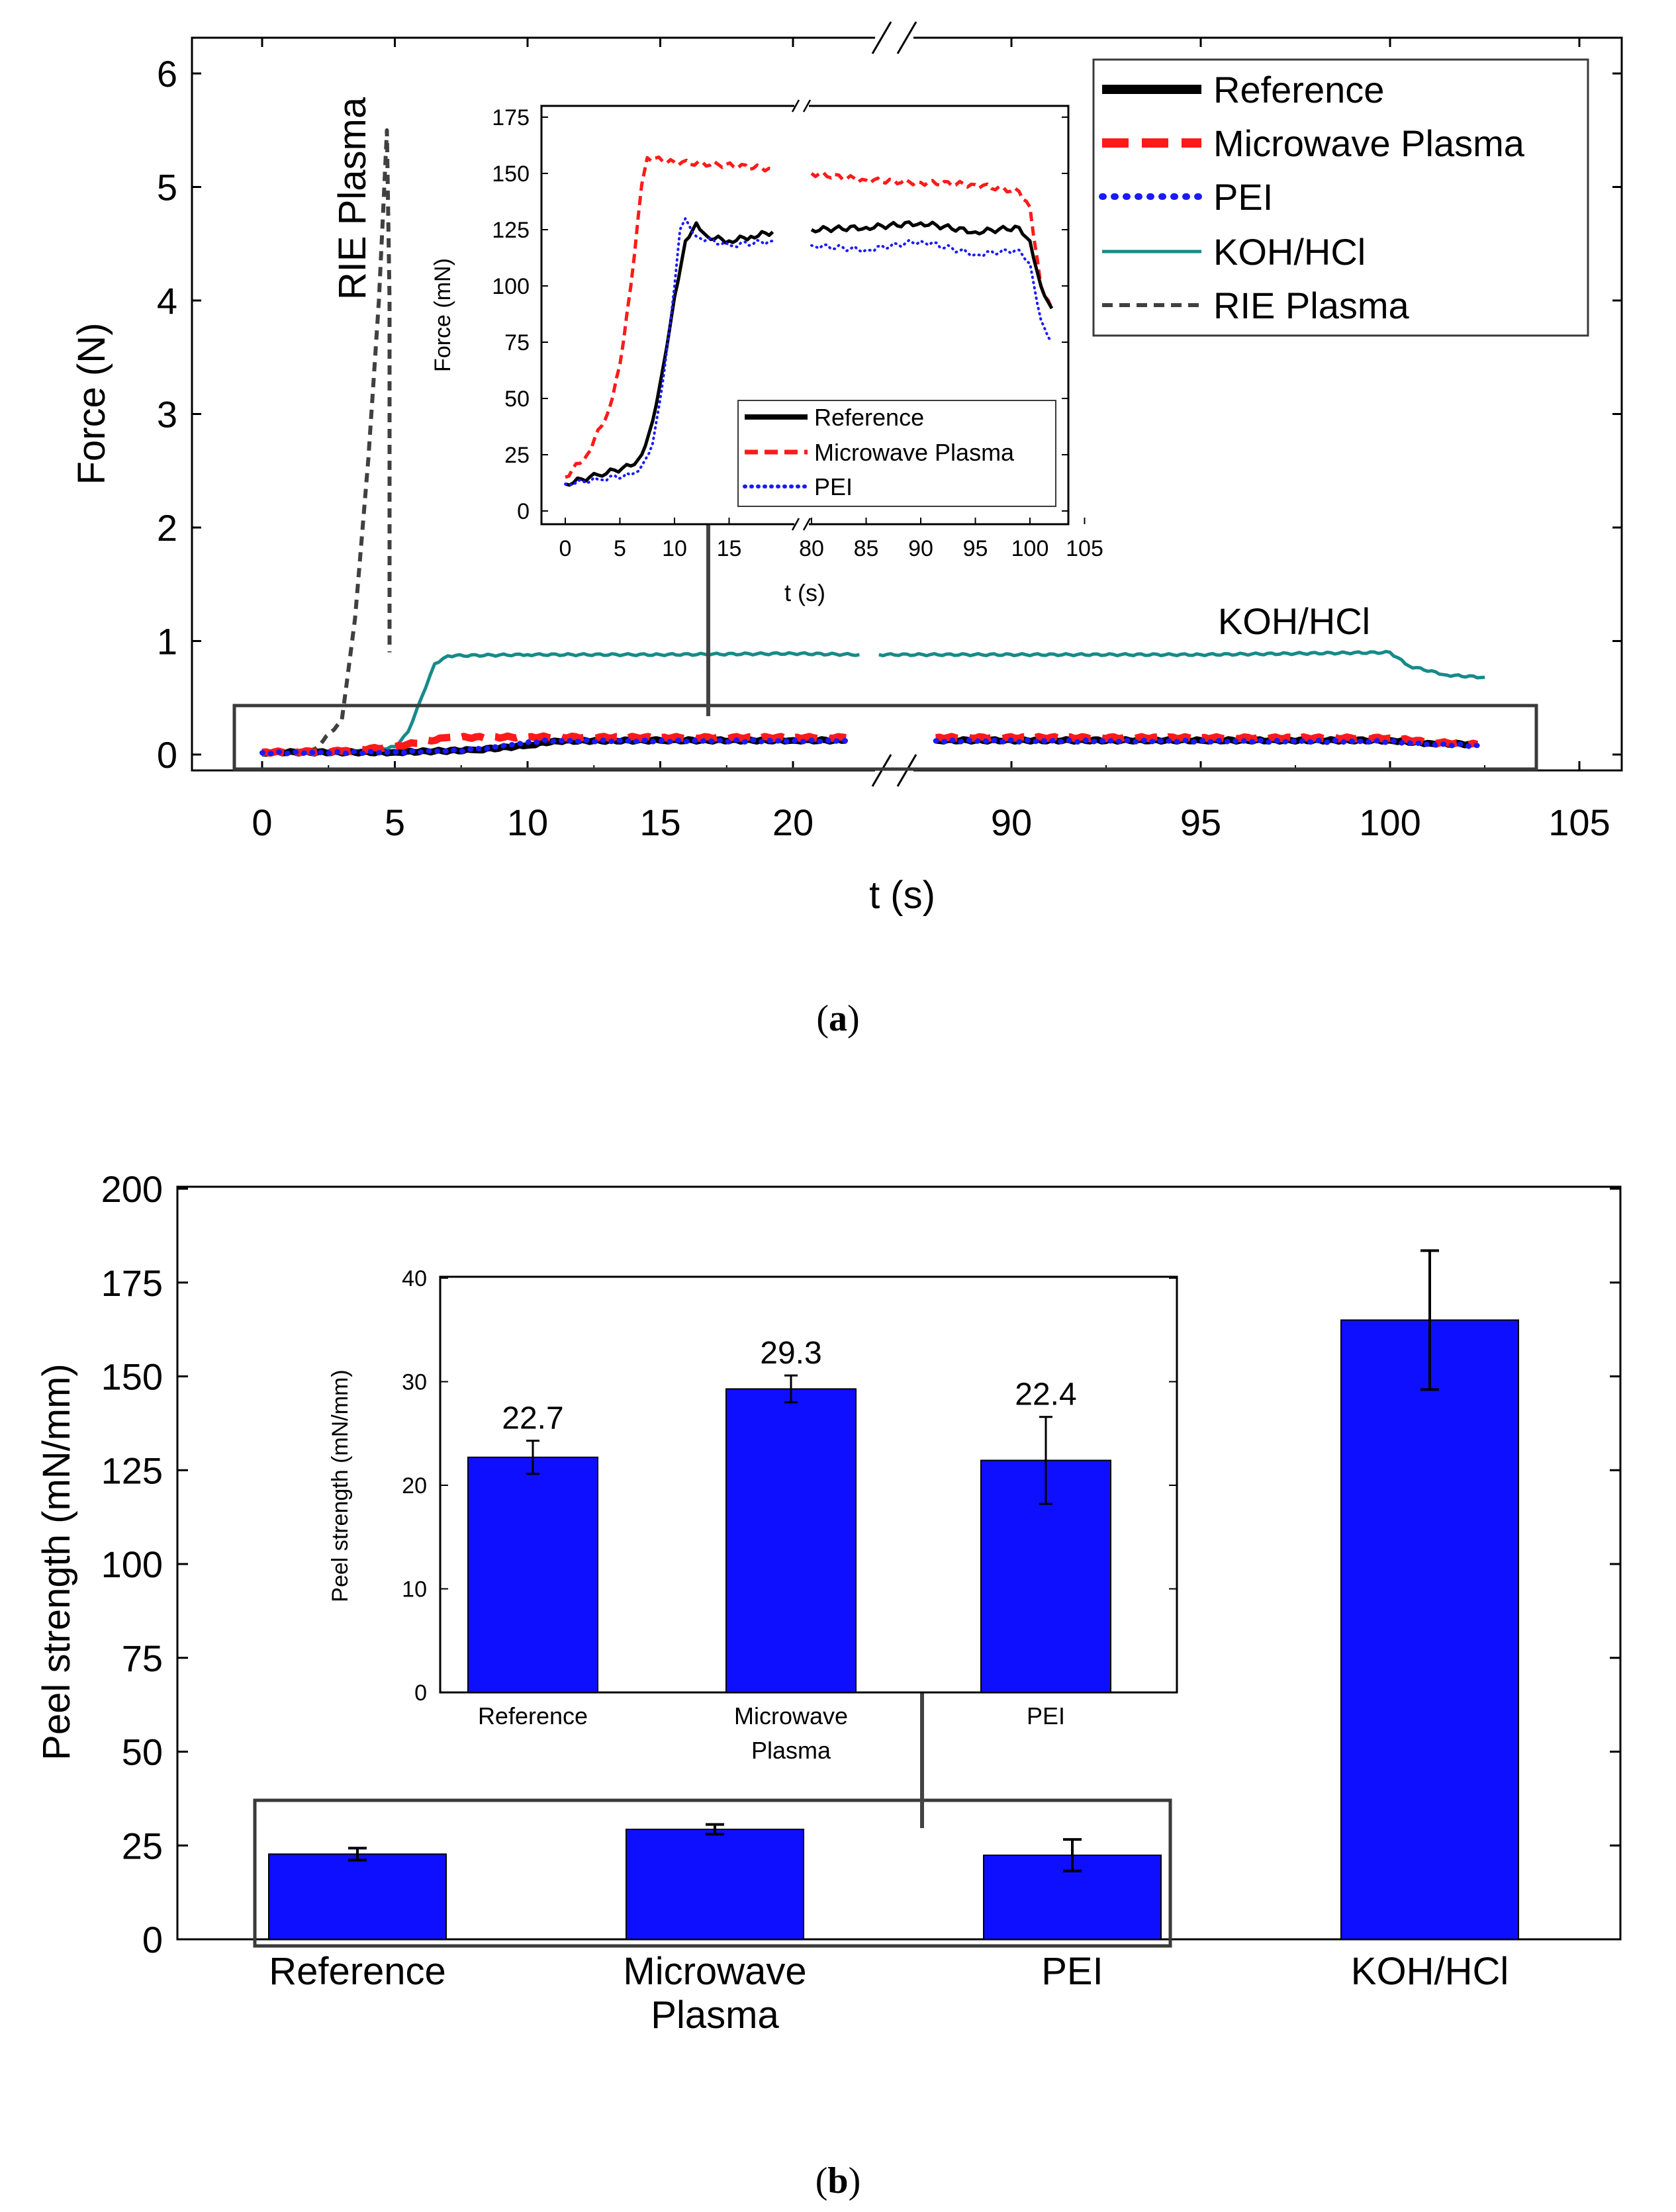  I want to click on x-tick-label: 0, so click(262, 822).